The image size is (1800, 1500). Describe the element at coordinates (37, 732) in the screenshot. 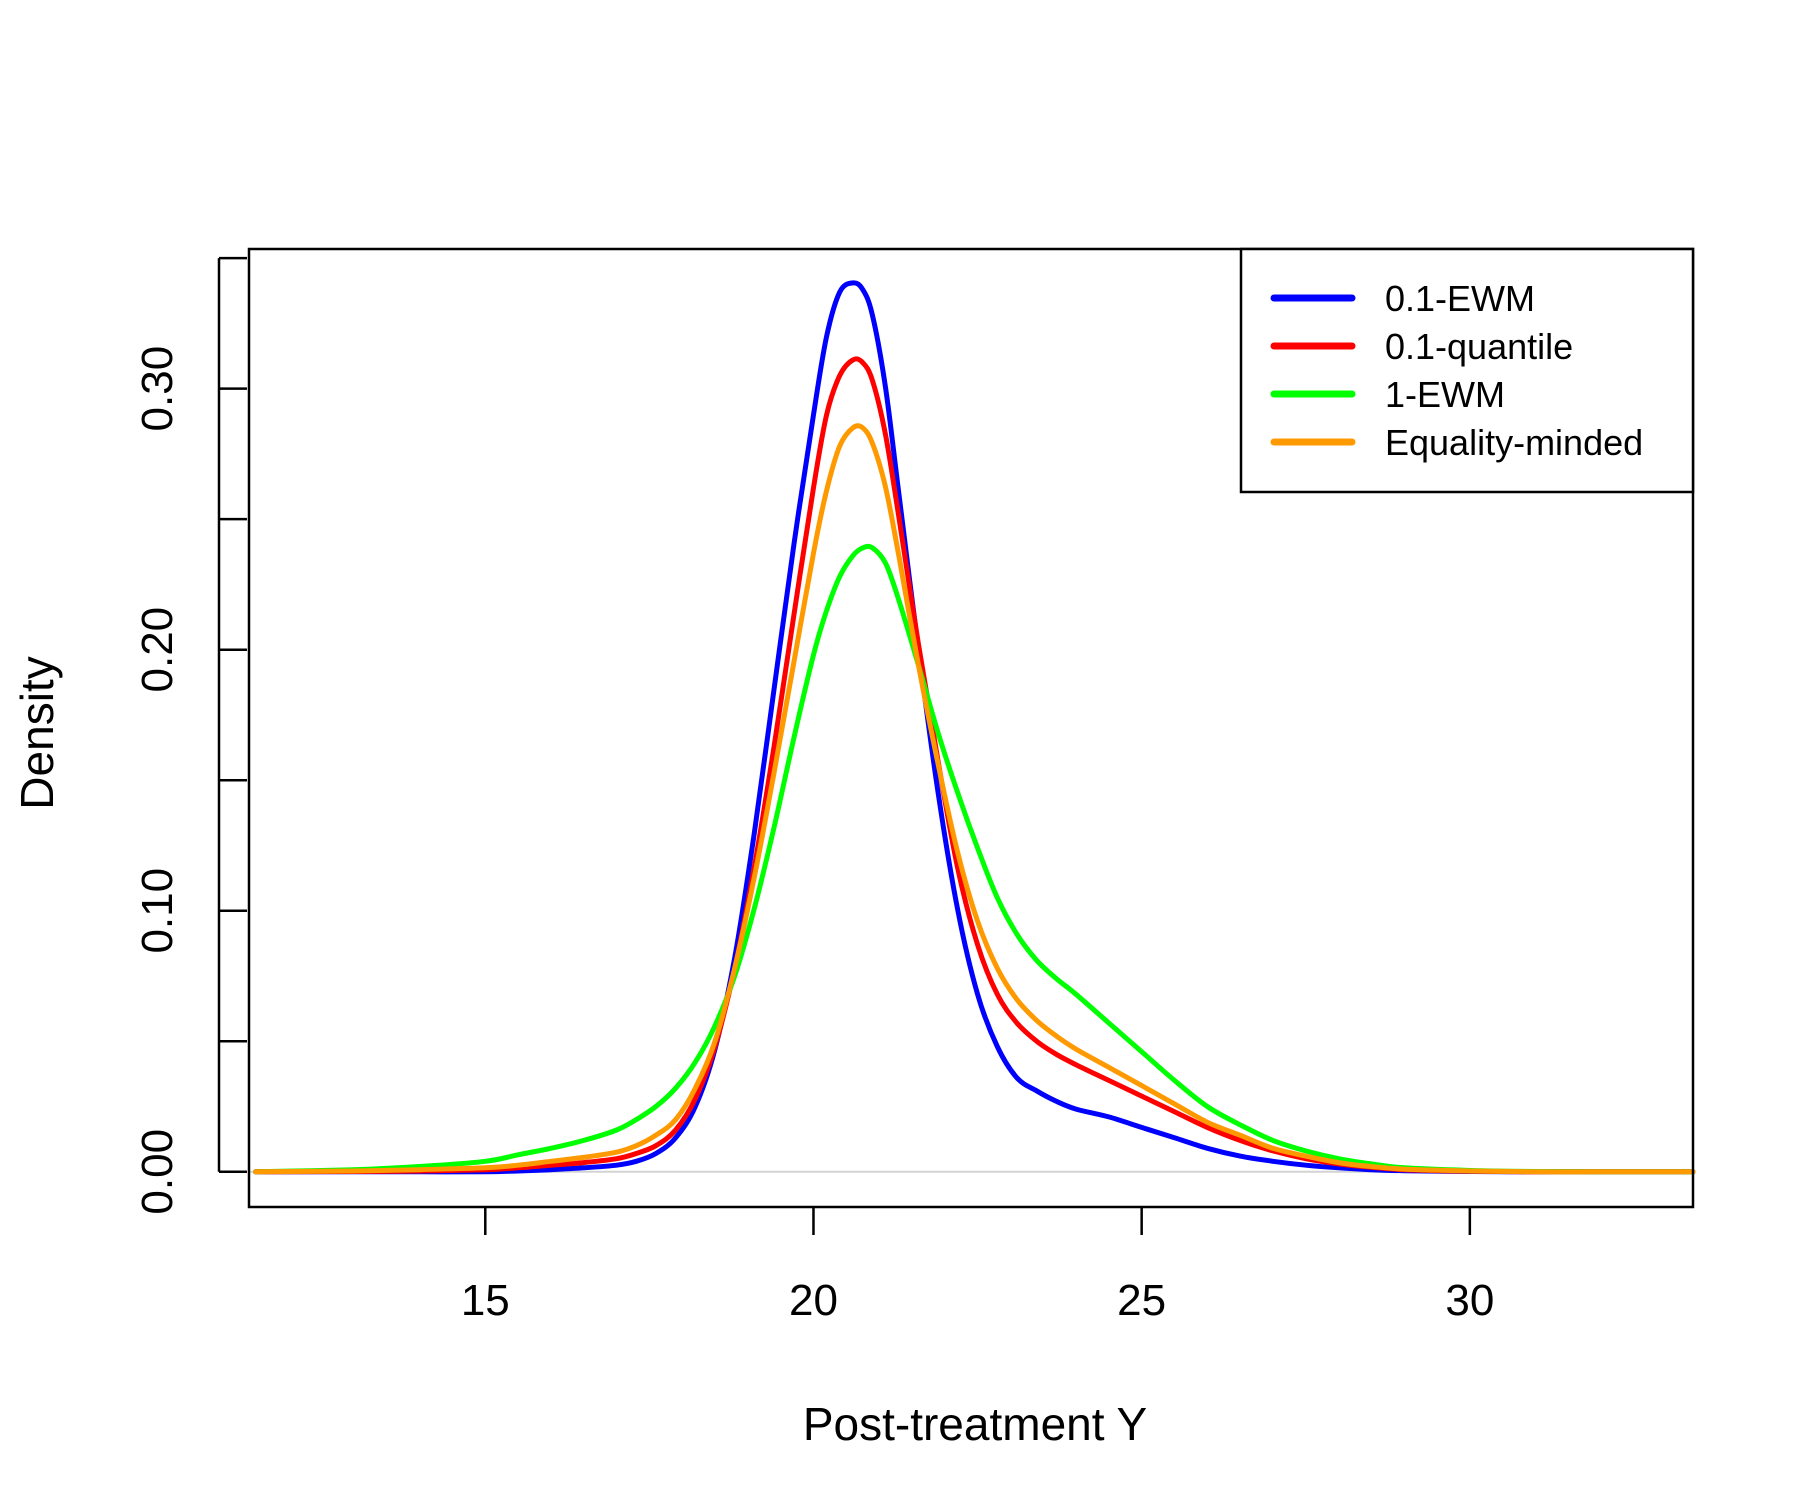

I see `y-axis-label: Density` at that location.